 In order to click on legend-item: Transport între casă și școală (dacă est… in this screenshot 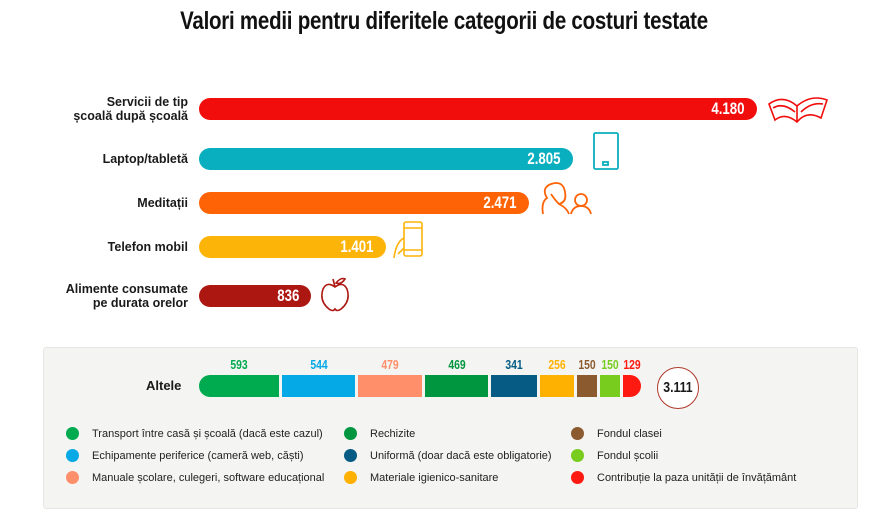, I will do `click(194, 433)`.